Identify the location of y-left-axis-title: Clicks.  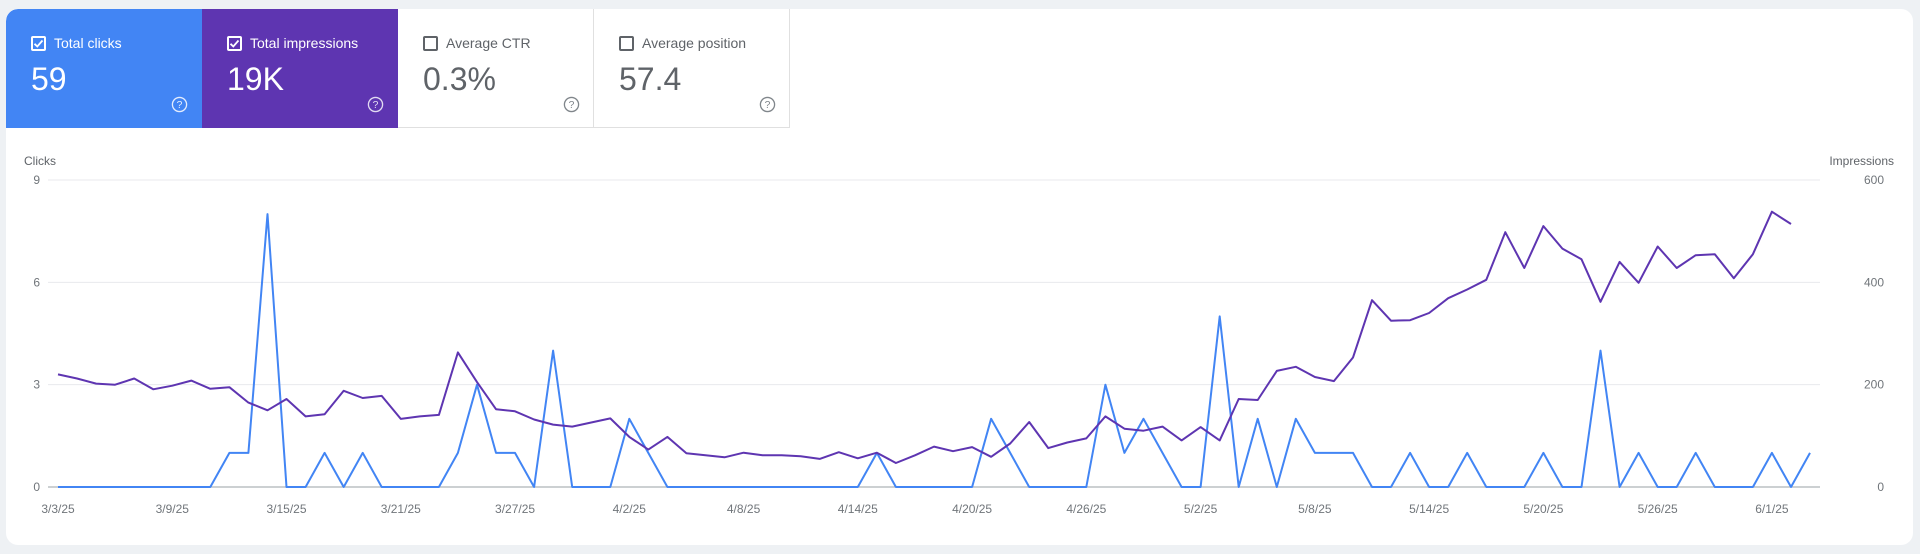
(40, 161).